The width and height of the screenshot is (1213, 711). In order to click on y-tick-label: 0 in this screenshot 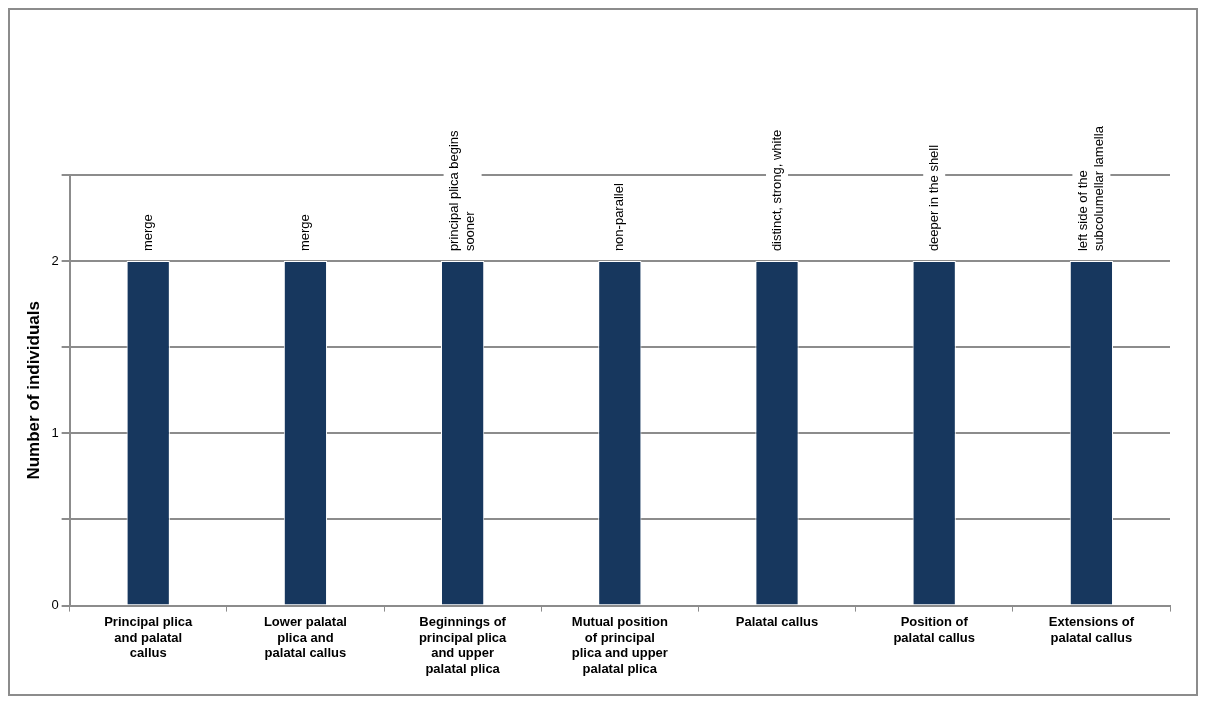, I will do `click(55, 605)`.